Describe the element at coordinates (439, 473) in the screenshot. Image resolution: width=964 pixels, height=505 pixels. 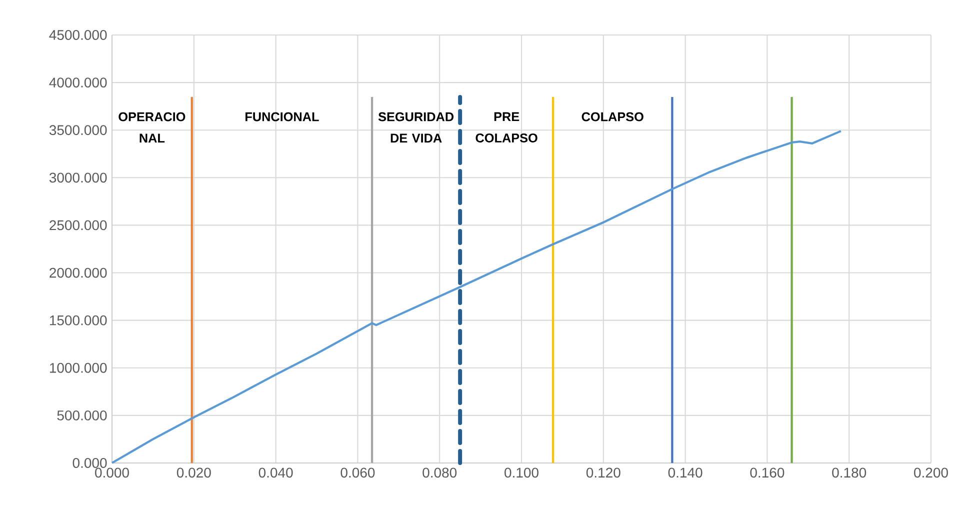
I see `x-tick-label: 0.080` at that location.